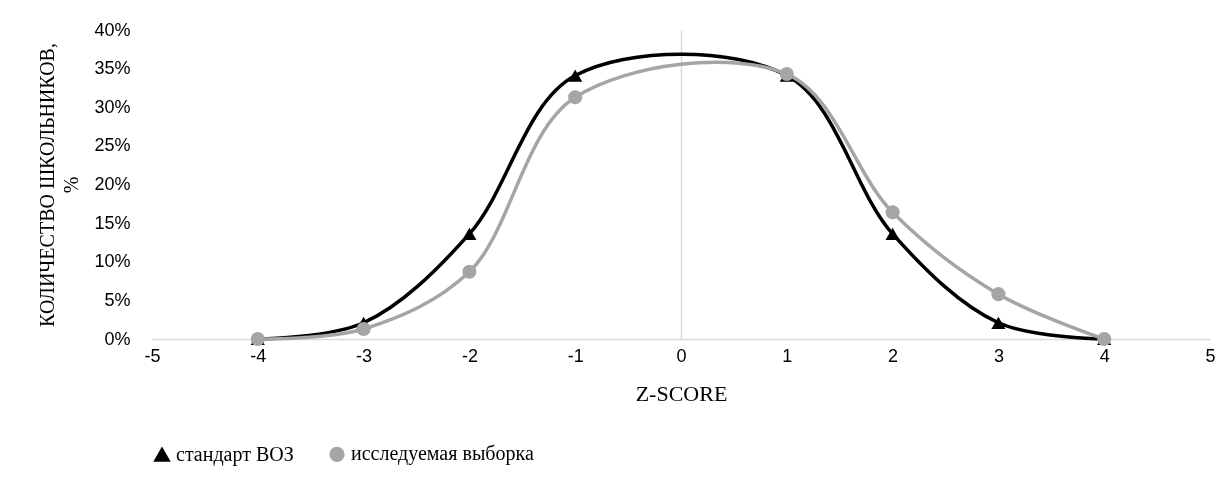 Image resolution: width=1223 pixels, height=504 pixels. Describe the element at coordinates (575, 355) in the screenshot. I see `x-tick-label: -1` at that location.